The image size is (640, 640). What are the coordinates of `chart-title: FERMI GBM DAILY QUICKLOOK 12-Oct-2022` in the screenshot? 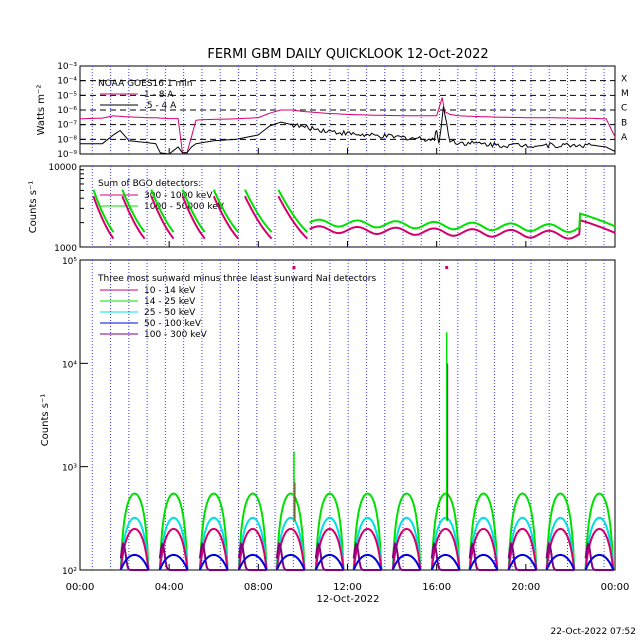 It's located at (347, 54).